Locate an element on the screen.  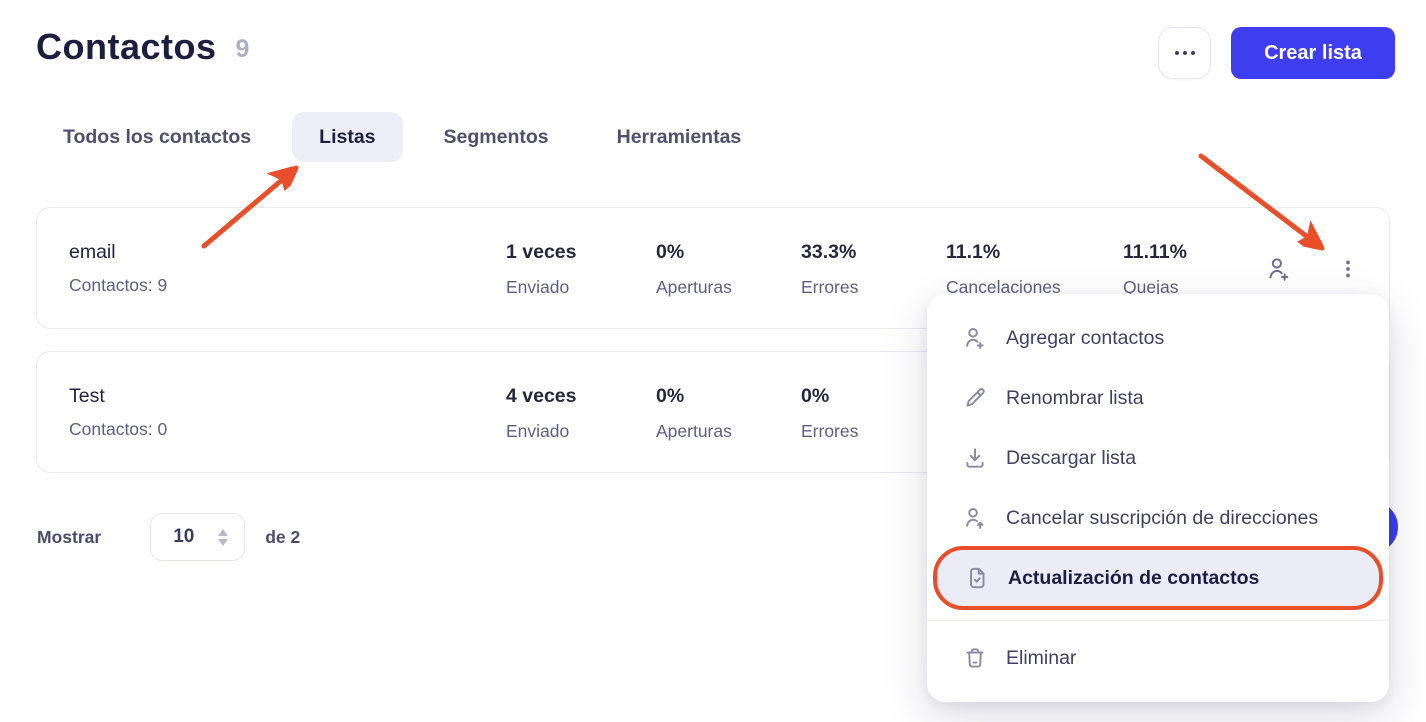
stat-value: 1 veces is located at coordinates (541, 252).